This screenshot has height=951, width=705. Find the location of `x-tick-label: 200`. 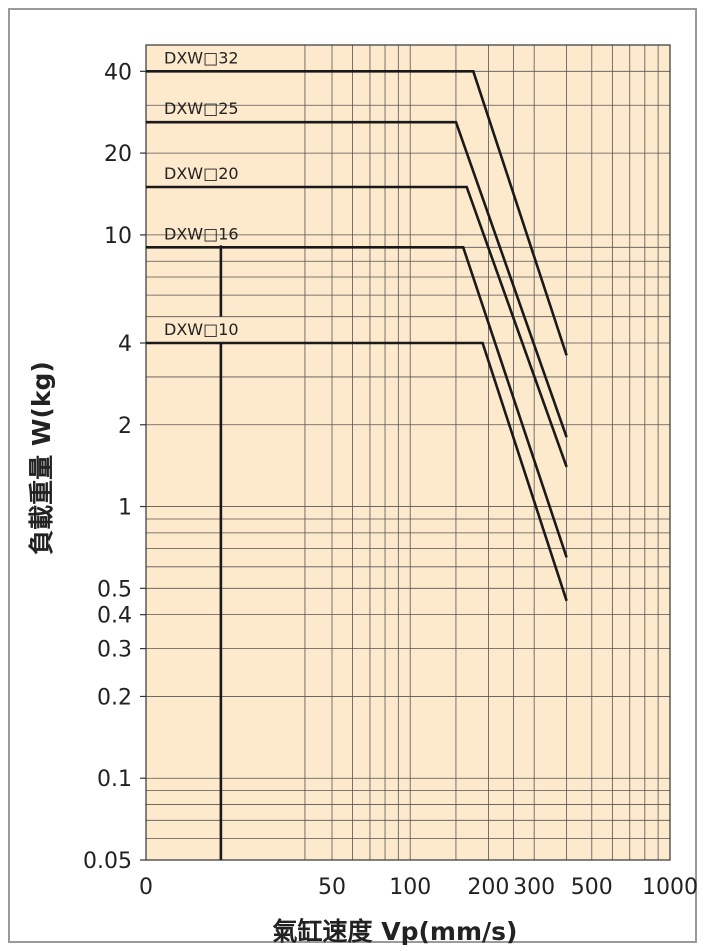

x-tick-label: 200 is located at coordinates (488, 887).